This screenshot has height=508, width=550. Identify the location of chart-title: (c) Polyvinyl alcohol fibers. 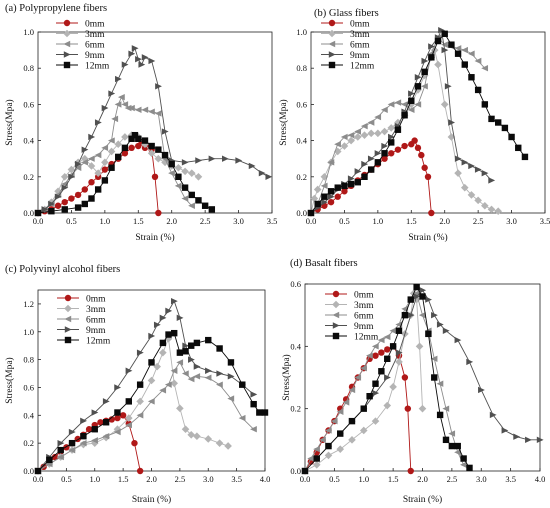
(62, 269).